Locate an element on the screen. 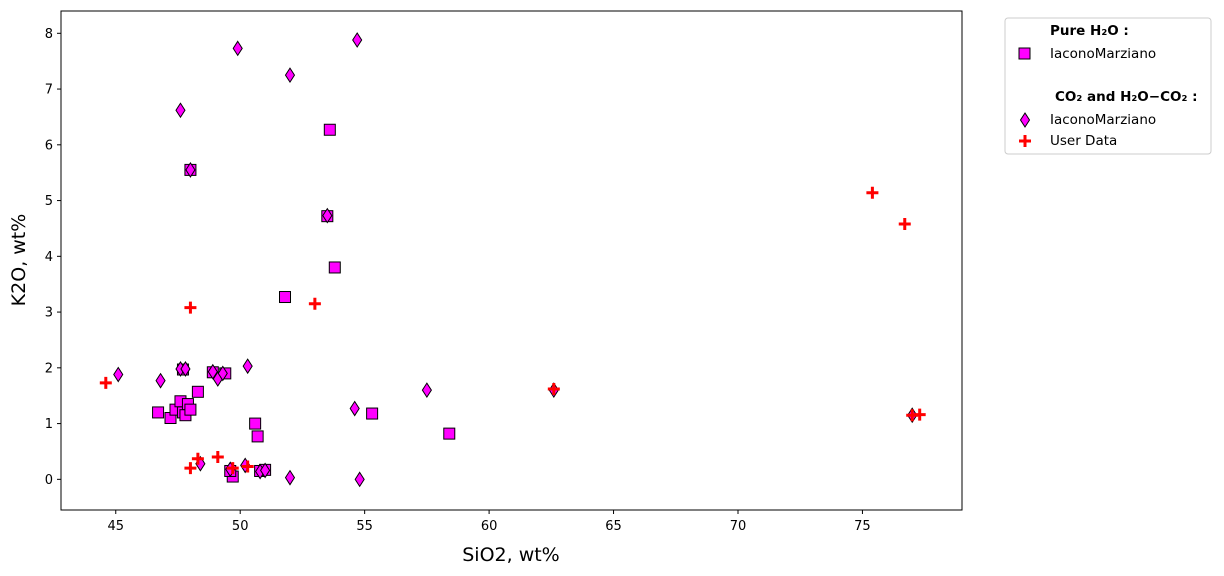  x-axis: 45 50 55 60 65 70 75 is located at coordinates (489, 522).